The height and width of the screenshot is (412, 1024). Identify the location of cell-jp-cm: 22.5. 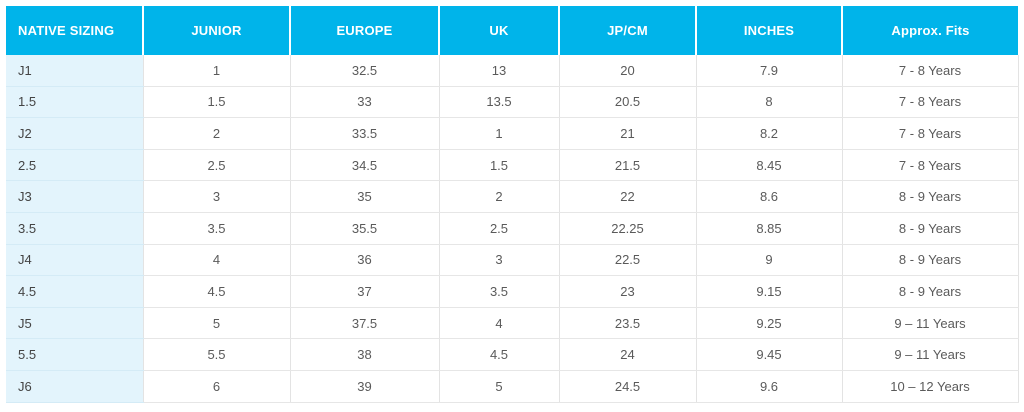
(627, 260).